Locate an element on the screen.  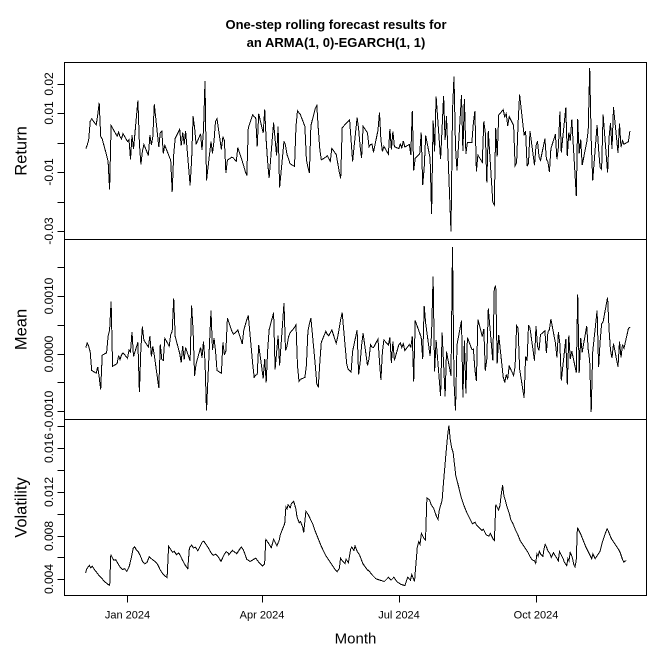
svg-text: Return is located at coordinates (22, 151).